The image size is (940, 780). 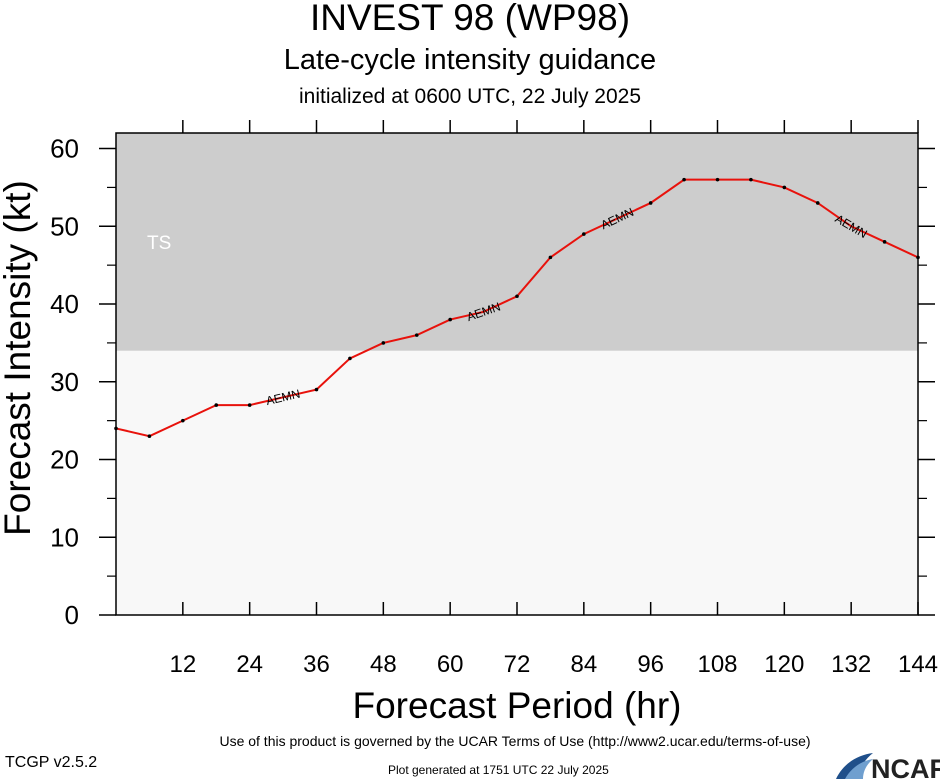 I want to click on generated-time: Plot generated at 1751 UTC 22 July 2025, so click(x=498, y=770).